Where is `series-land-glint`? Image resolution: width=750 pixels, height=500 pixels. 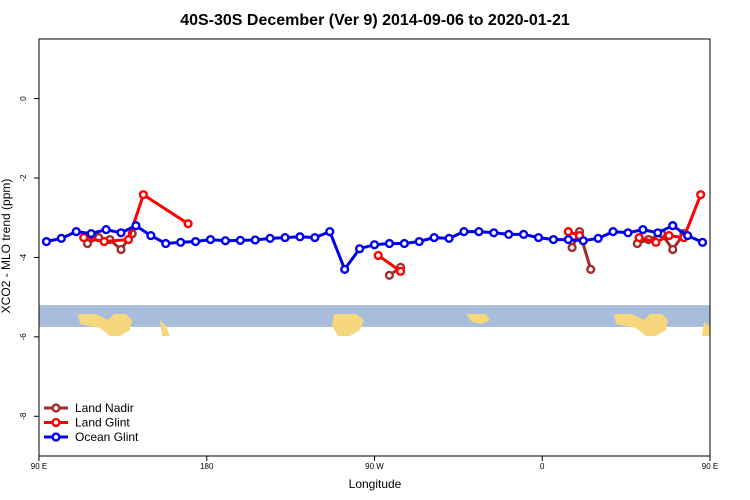 series-land-glint is located at coordinates (392, 233).